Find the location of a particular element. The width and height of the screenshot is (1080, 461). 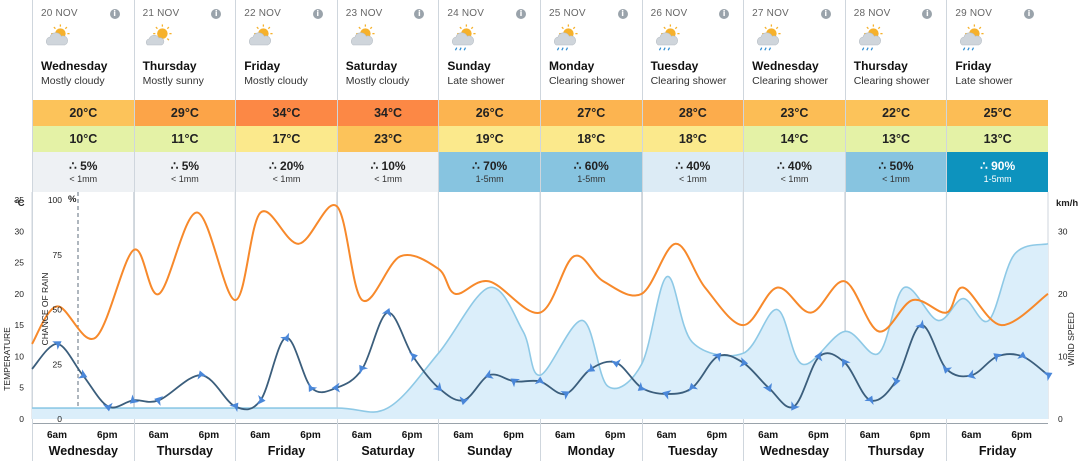

rain-chance: ∴ 20% is located at coordinates (286, 162).